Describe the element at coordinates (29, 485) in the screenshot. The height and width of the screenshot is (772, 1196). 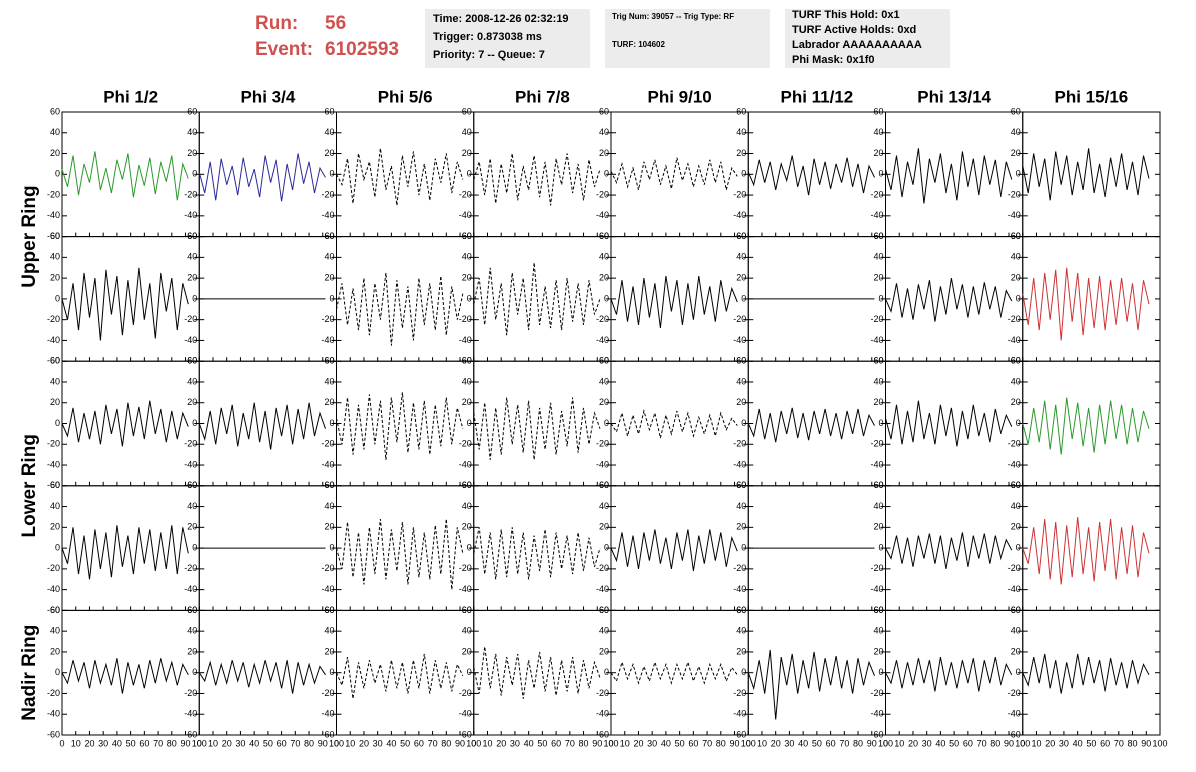
I see `ring-label: Lower Ring` at that location.